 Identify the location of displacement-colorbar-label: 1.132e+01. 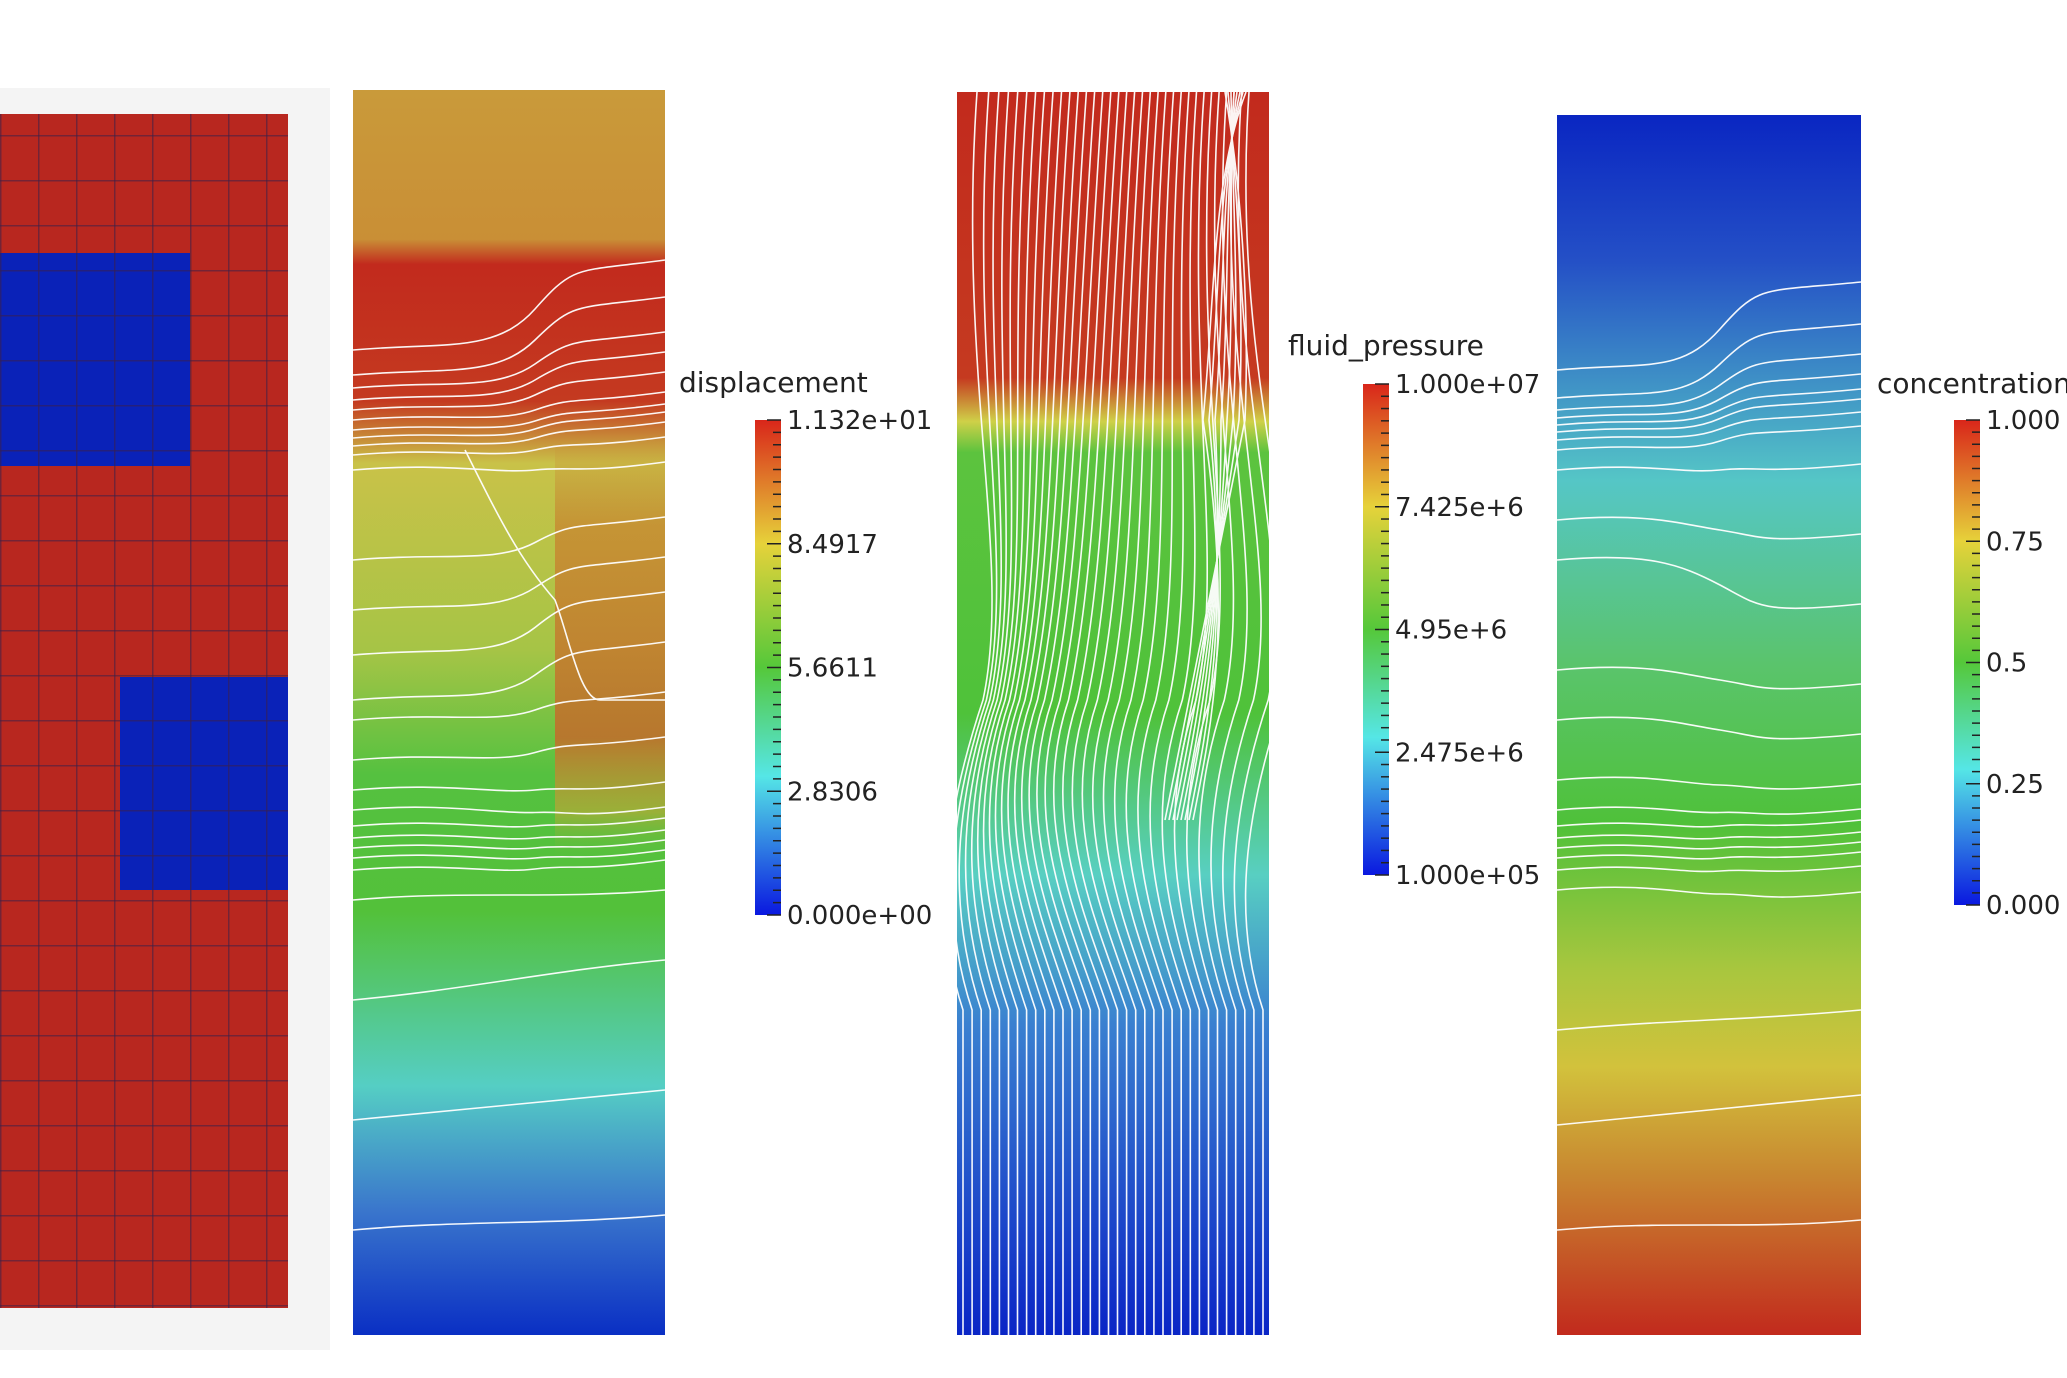
(859, 421).